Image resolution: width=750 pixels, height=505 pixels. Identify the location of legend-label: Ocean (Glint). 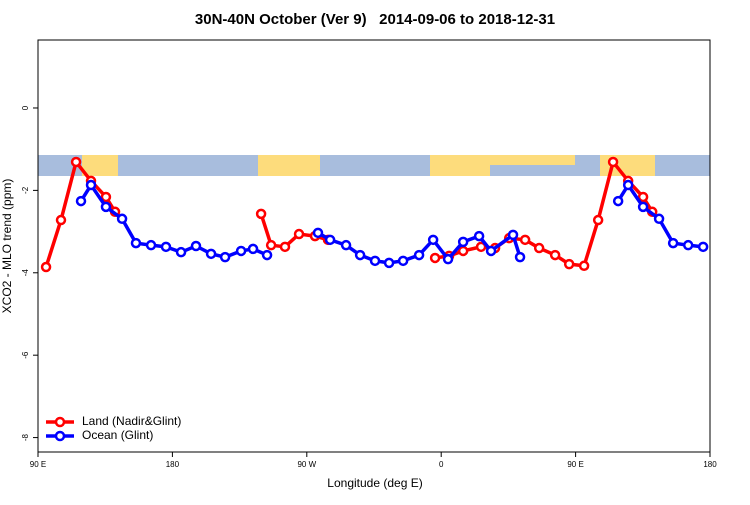
(117, 435).